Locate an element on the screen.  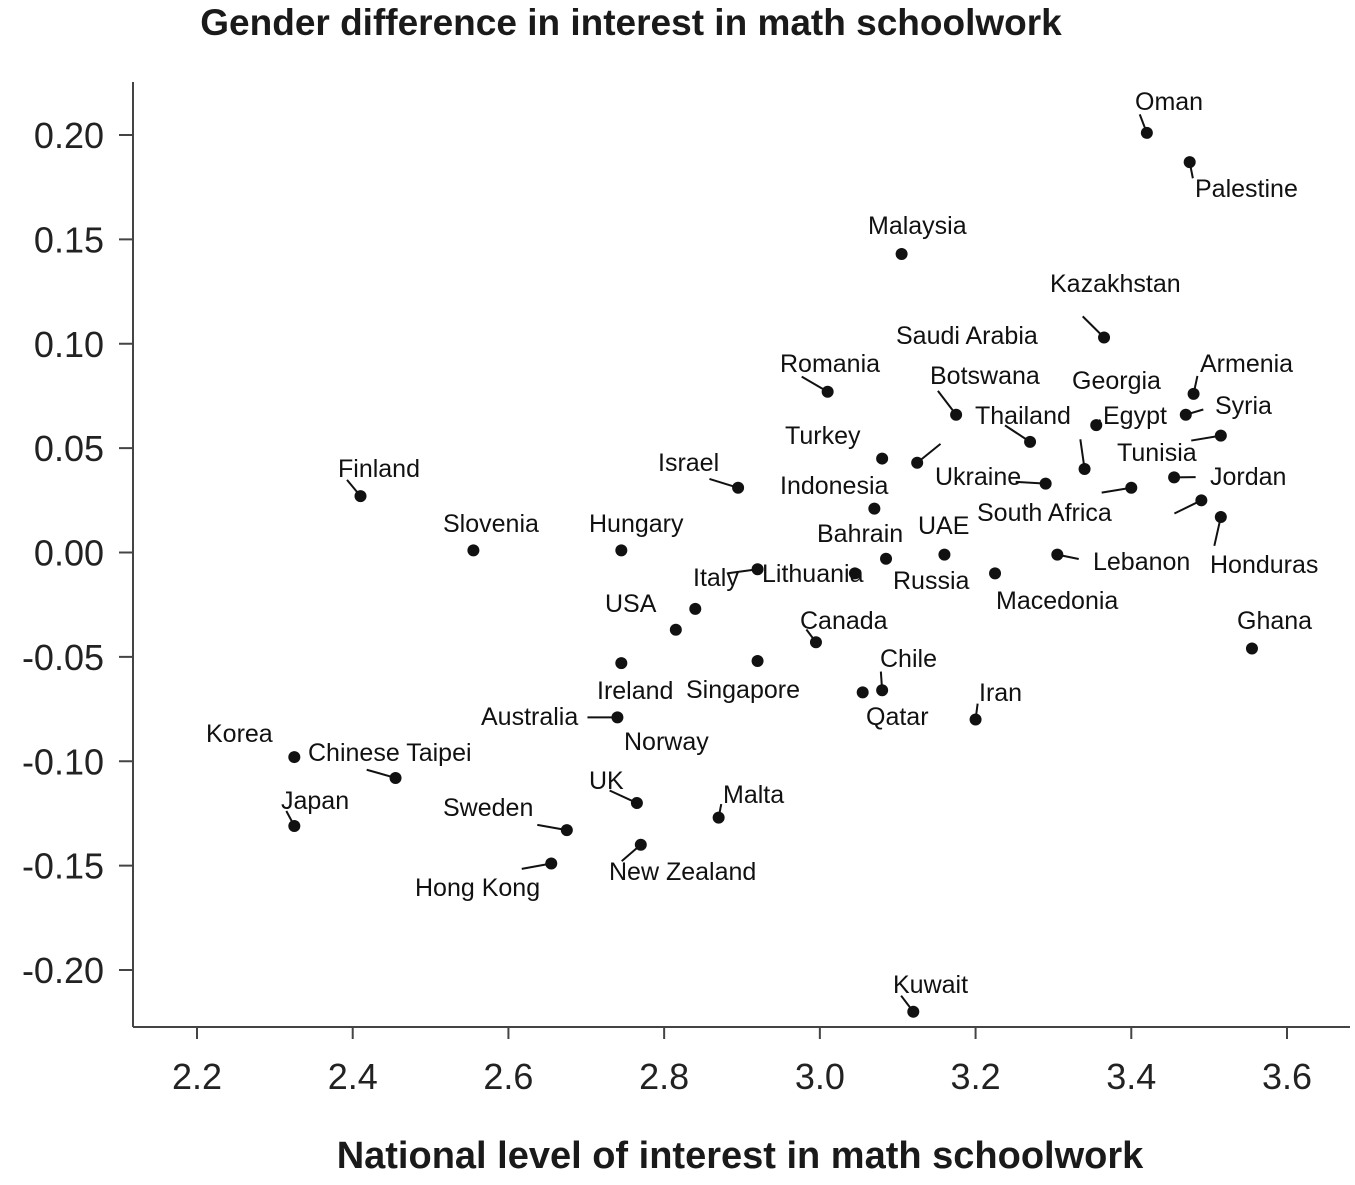
data-point-ukraine is located at coordinates (1045, 483).